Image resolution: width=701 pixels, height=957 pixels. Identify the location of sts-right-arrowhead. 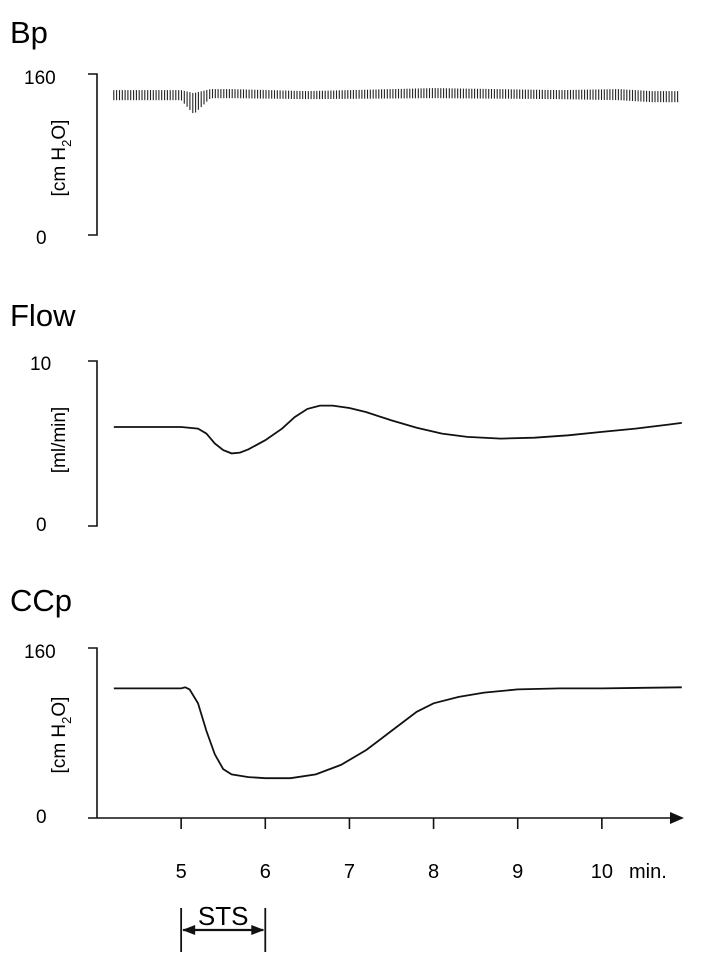
(258, 930).